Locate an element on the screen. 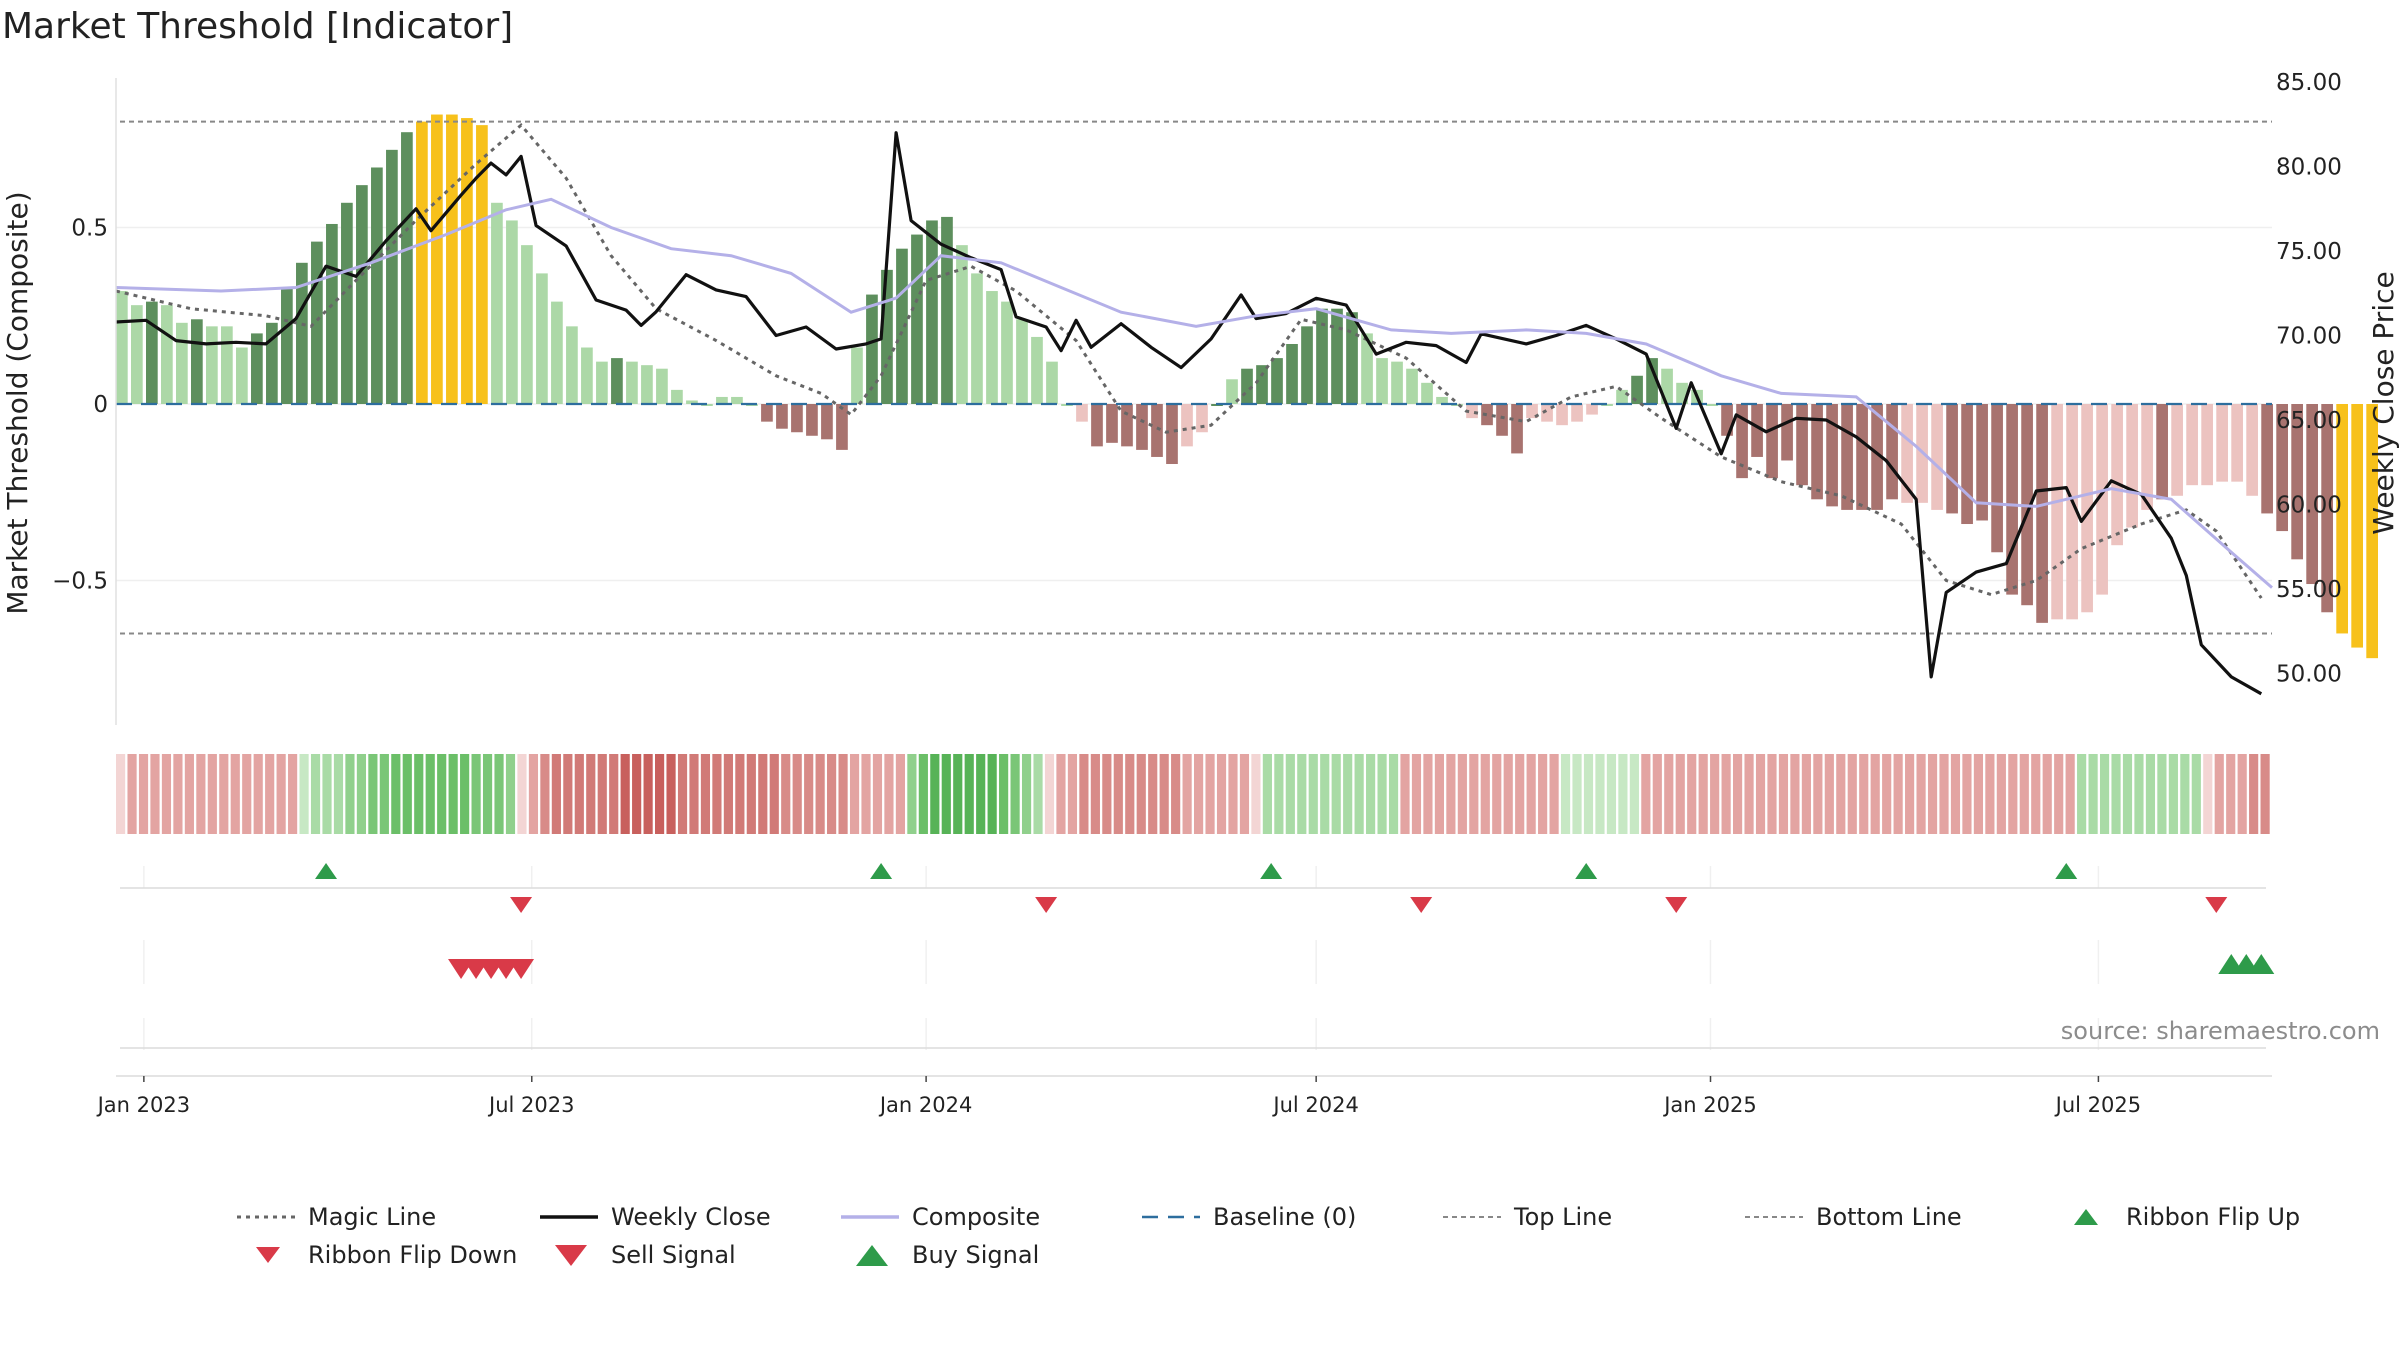 Image resolution: width=2400 pixels, height=1350 pixels. ribbon-flip-up-marker is located at coordinates (326, 871).